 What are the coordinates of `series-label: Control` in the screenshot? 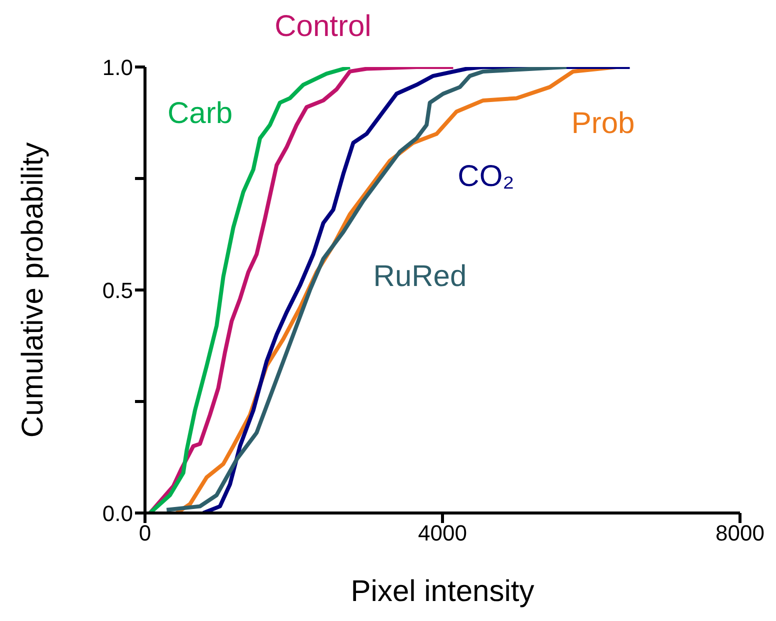 It's located at (323, 26).